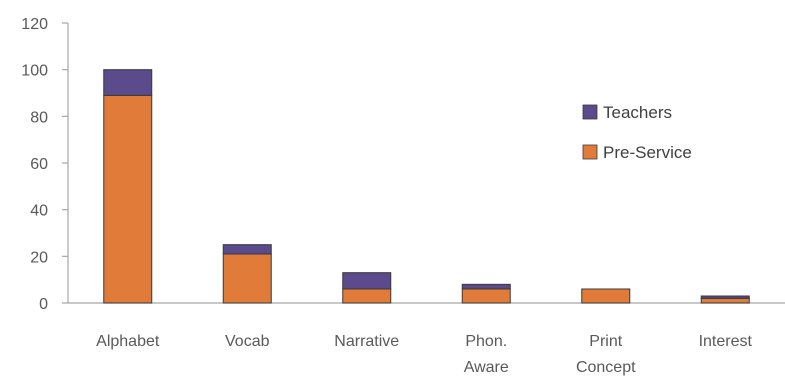 The width and height of the screenshot is (785, 386). I want to click on legend-label: Pre-Service, so click(647, 152).